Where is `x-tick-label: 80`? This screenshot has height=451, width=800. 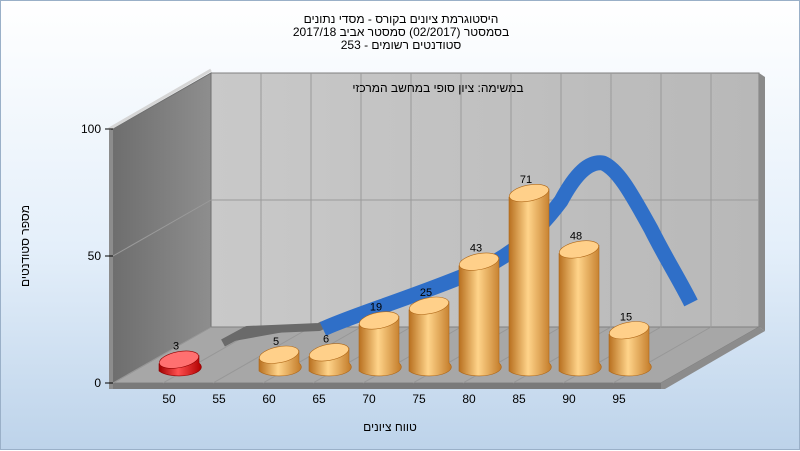 x-tick-label: 80 is located at coordinates (469, 399).